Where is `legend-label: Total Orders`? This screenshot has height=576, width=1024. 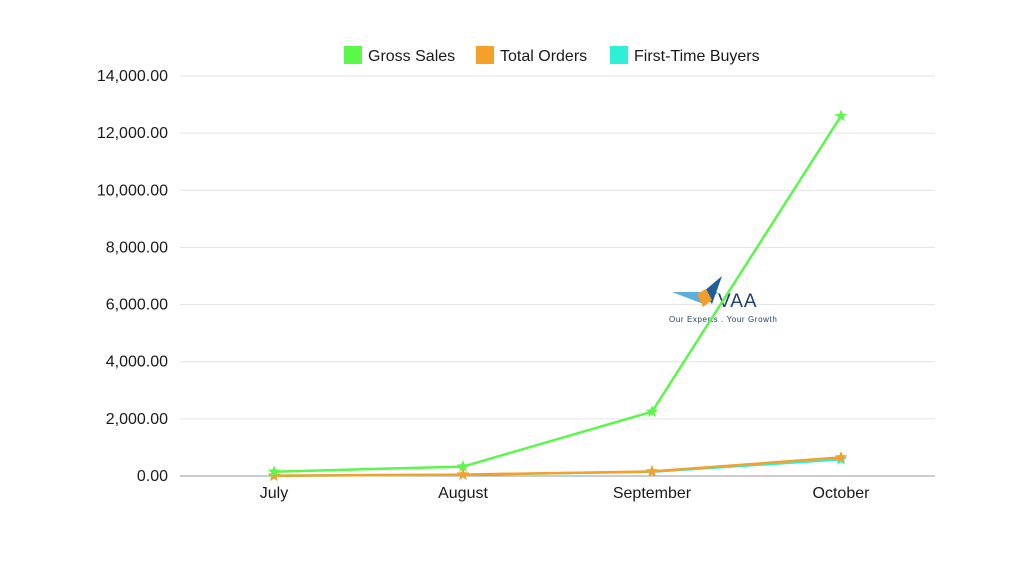
legend-label: Total Orders is located at coordinates (543, 56).